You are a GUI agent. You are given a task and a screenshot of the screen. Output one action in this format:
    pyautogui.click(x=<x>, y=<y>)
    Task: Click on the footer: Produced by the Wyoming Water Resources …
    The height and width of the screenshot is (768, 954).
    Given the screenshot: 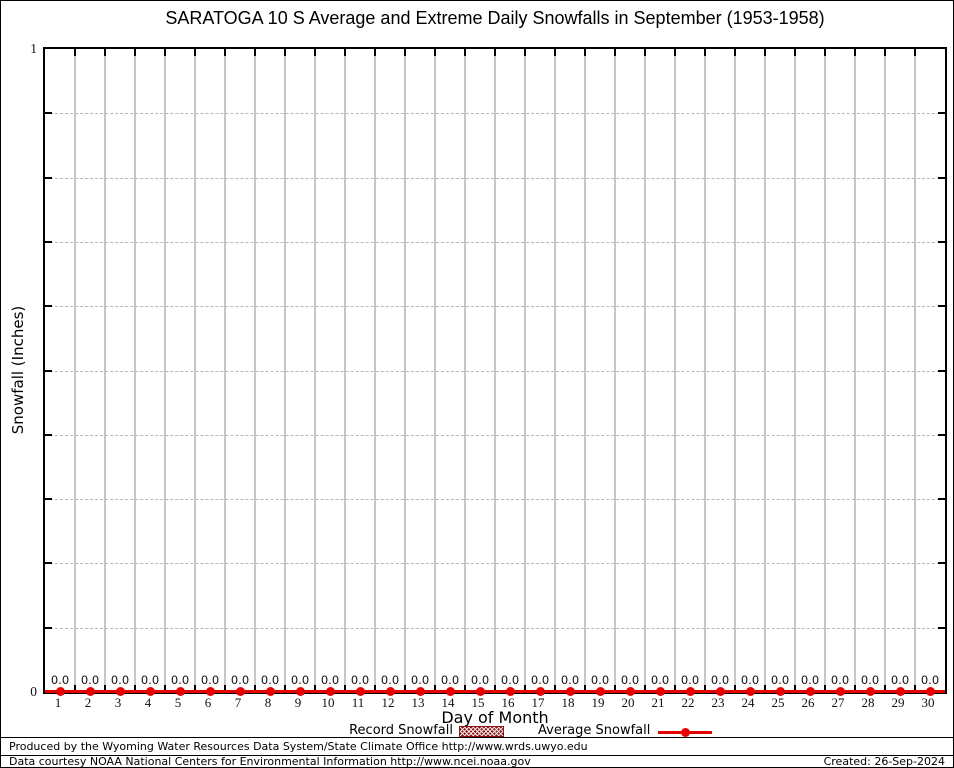 What is the action you would take?
    pyautogui.click(x=477, y=752)
    